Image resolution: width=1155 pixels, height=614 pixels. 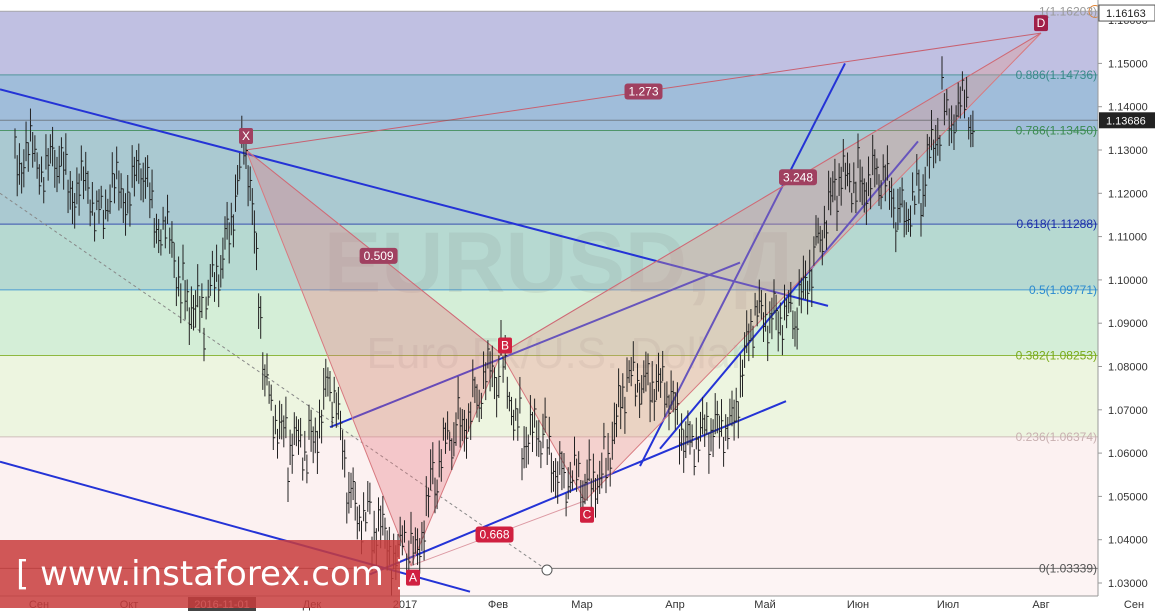 I want to click on fib-level-label: 0.382(1.08253), so click(x=1056, y=356).